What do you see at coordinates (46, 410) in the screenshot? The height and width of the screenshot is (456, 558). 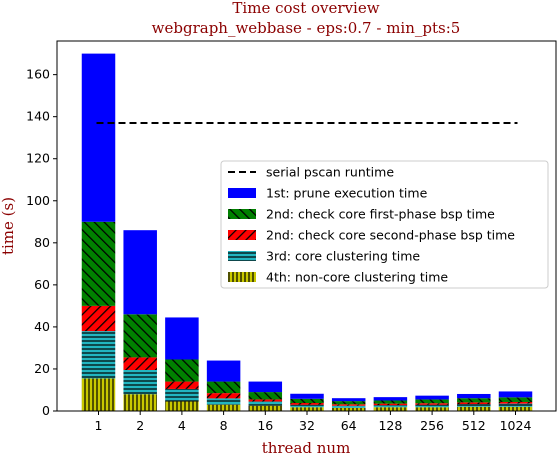 I see `y-tick-label-0: 0` at bounding box center [46, 410].